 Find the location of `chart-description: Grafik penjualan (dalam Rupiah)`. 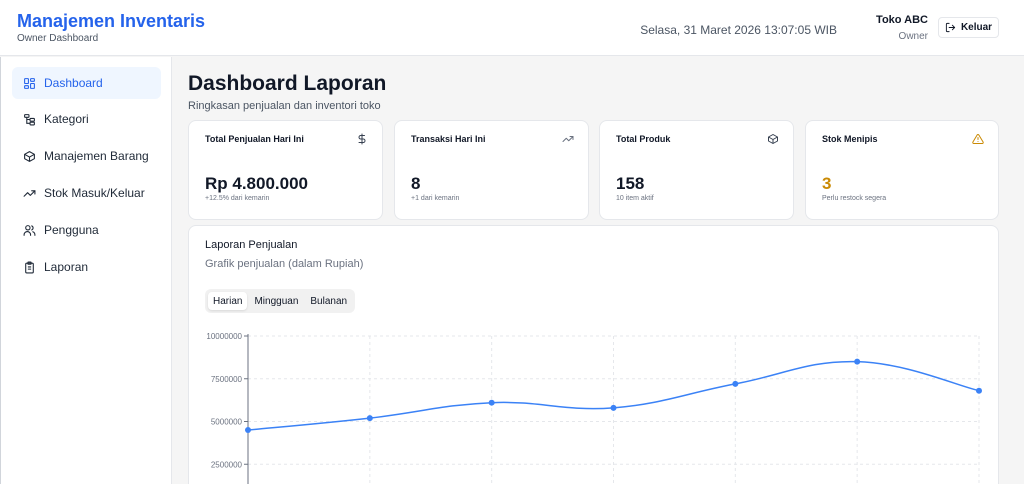

chart-description: Grafik penjualan (dalam Rupiah) is located at coordinates (284, 264).